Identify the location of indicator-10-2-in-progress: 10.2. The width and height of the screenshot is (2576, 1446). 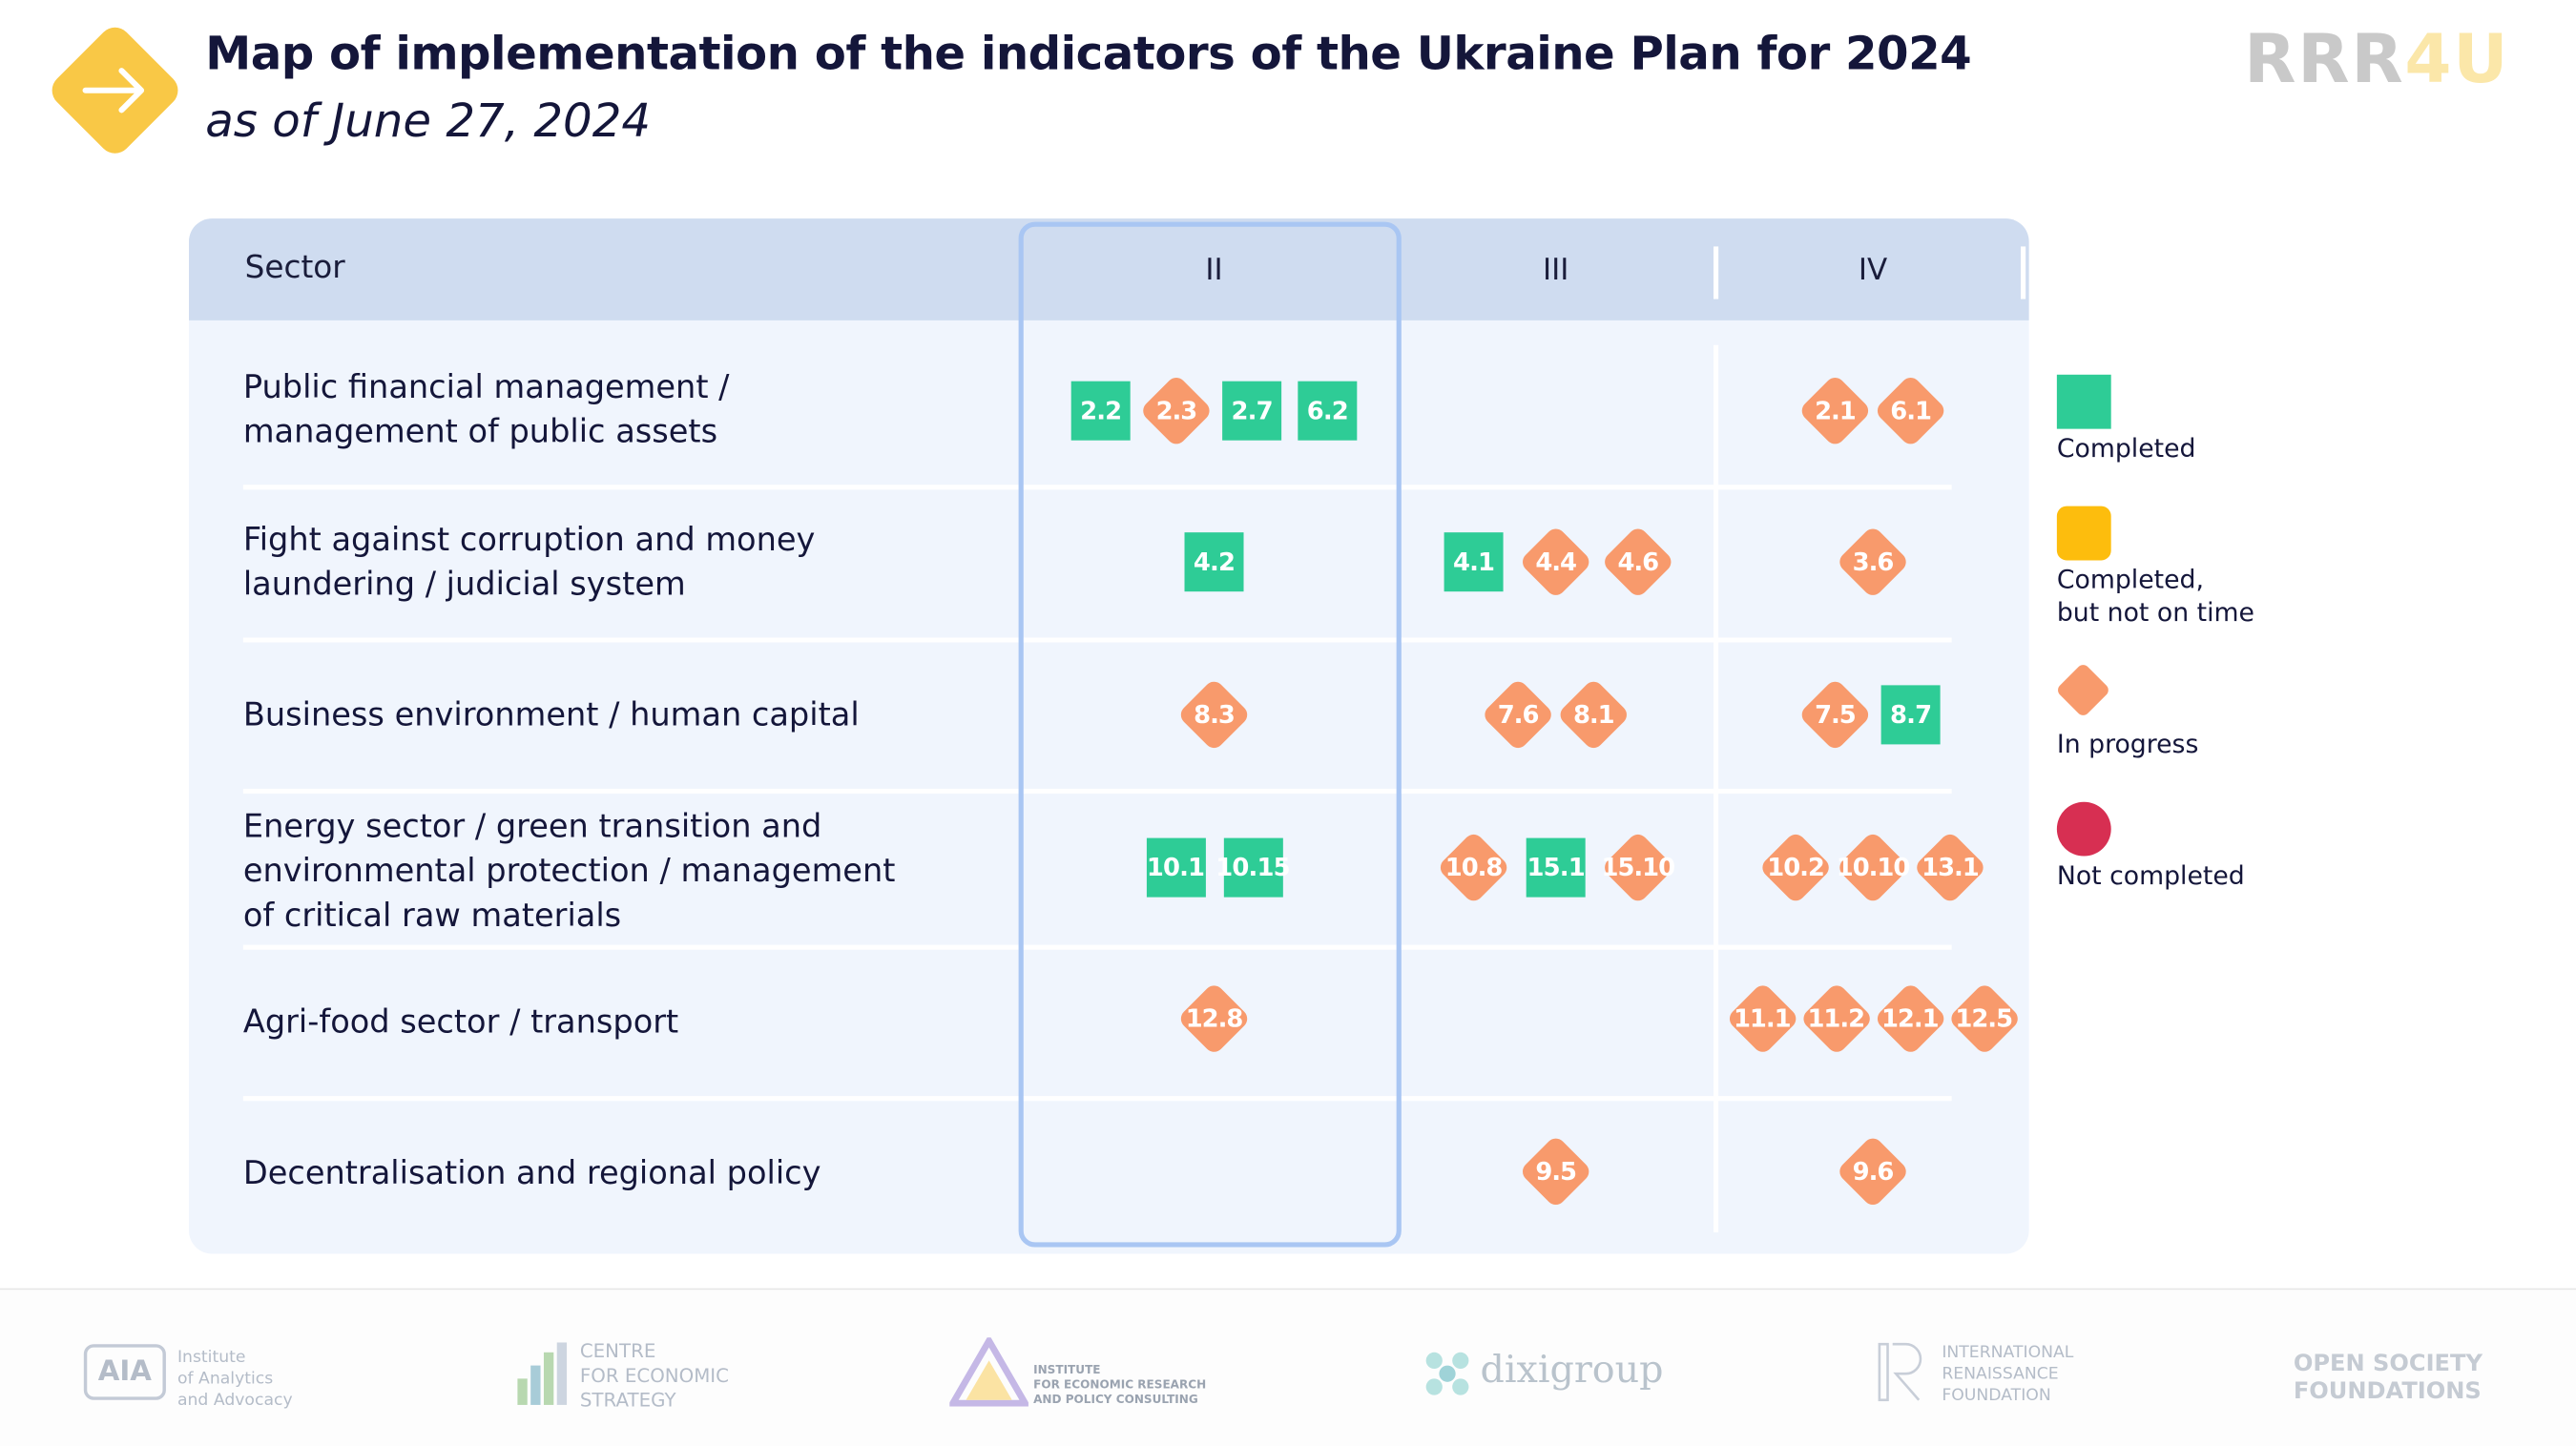
(1796, 867).